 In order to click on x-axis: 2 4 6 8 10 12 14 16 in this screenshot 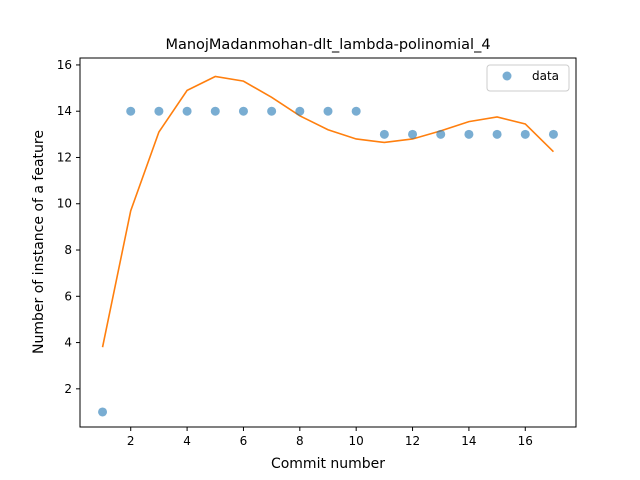, I will do `click(330, 437)`.